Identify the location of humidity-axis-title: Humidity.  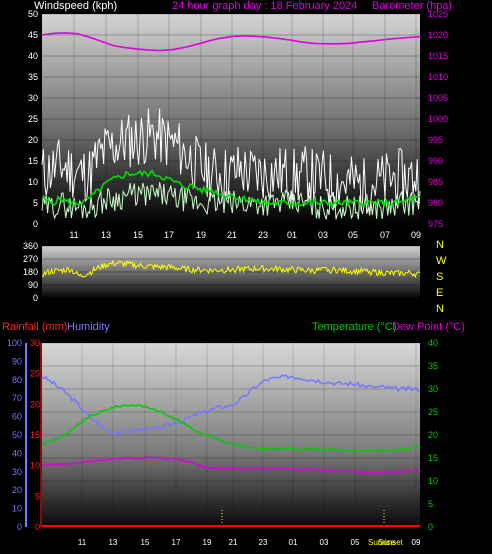
(88, 327).